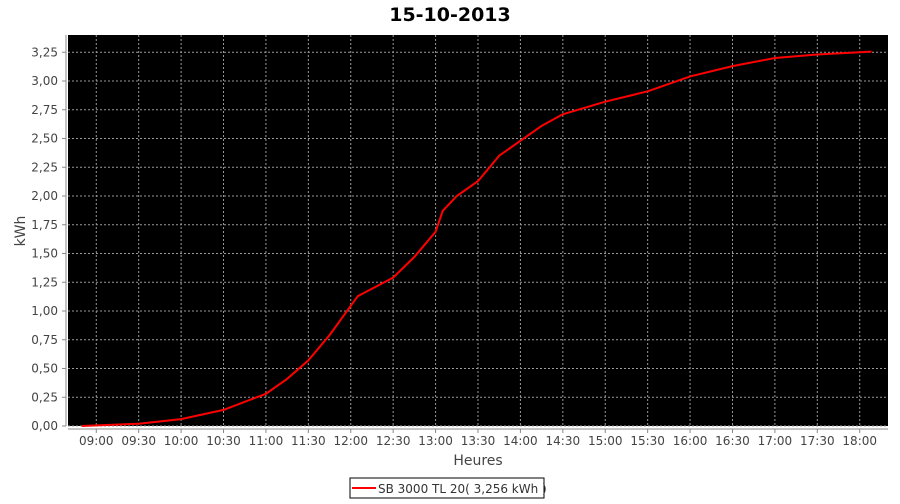 This screenshot has height=504, width=900. I want to click on x-tick-label: 15:00, so click(605, 441).